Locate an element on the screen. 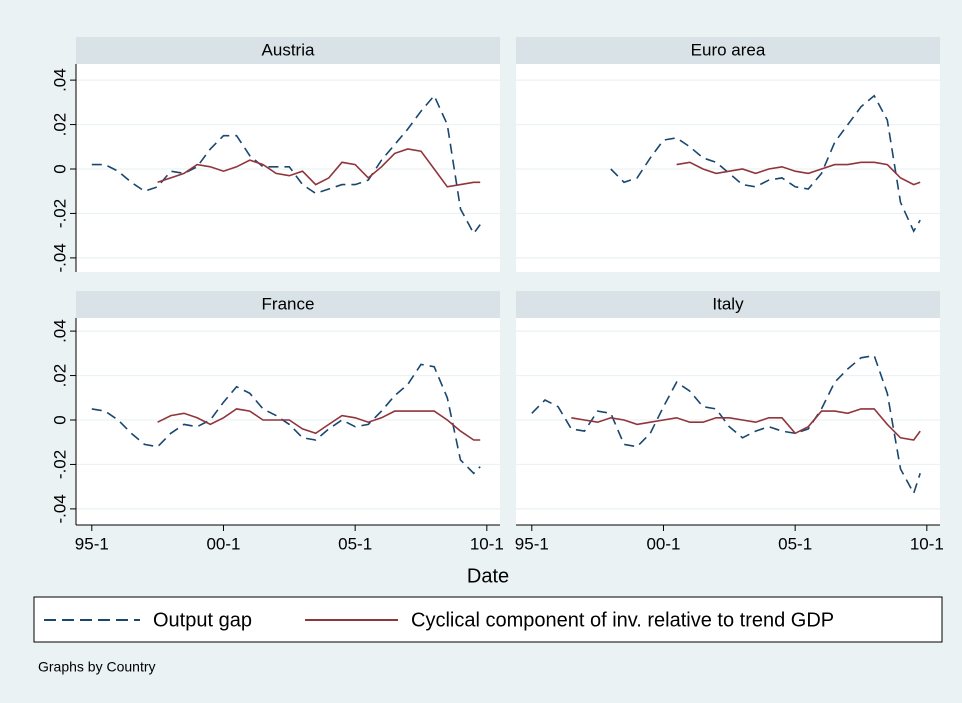 The width and height of the screenshot is (962, 703). panel-title: France is located at coordinates (288, 303).